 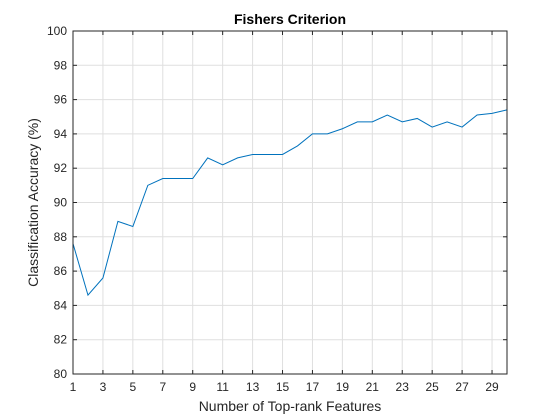 What do you see at coordinates (403, 387) in the screenshot?
I see `x-tick-label: 23` at bounding box center [403, 387].